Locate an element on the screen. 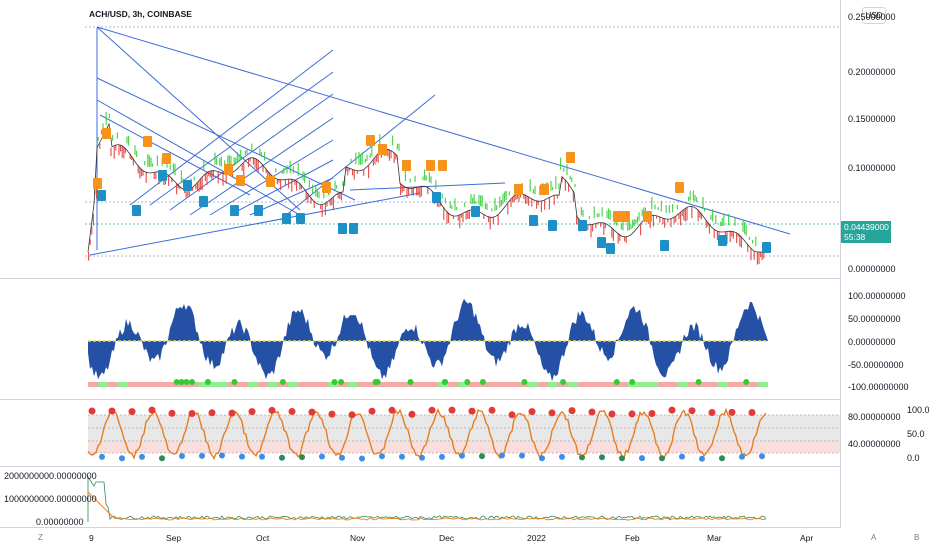  time-axis-button-a: A is located at coordinates (874, 537).